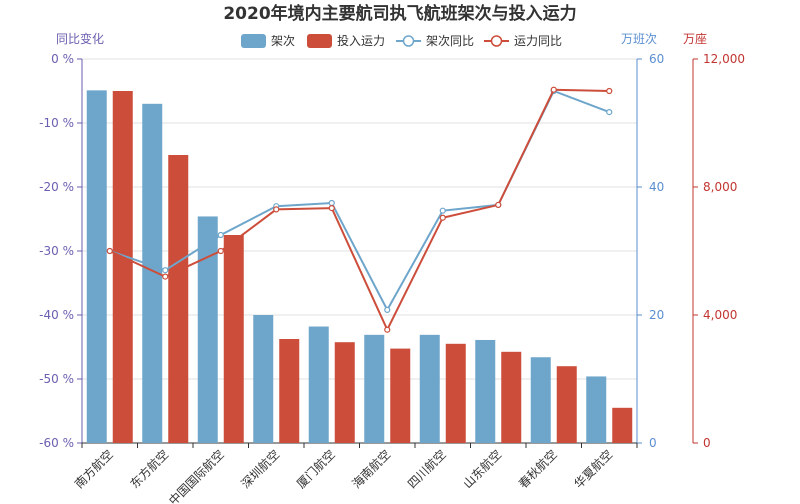  I want to click on right-tick-label: 4,000, so click(720, 315).